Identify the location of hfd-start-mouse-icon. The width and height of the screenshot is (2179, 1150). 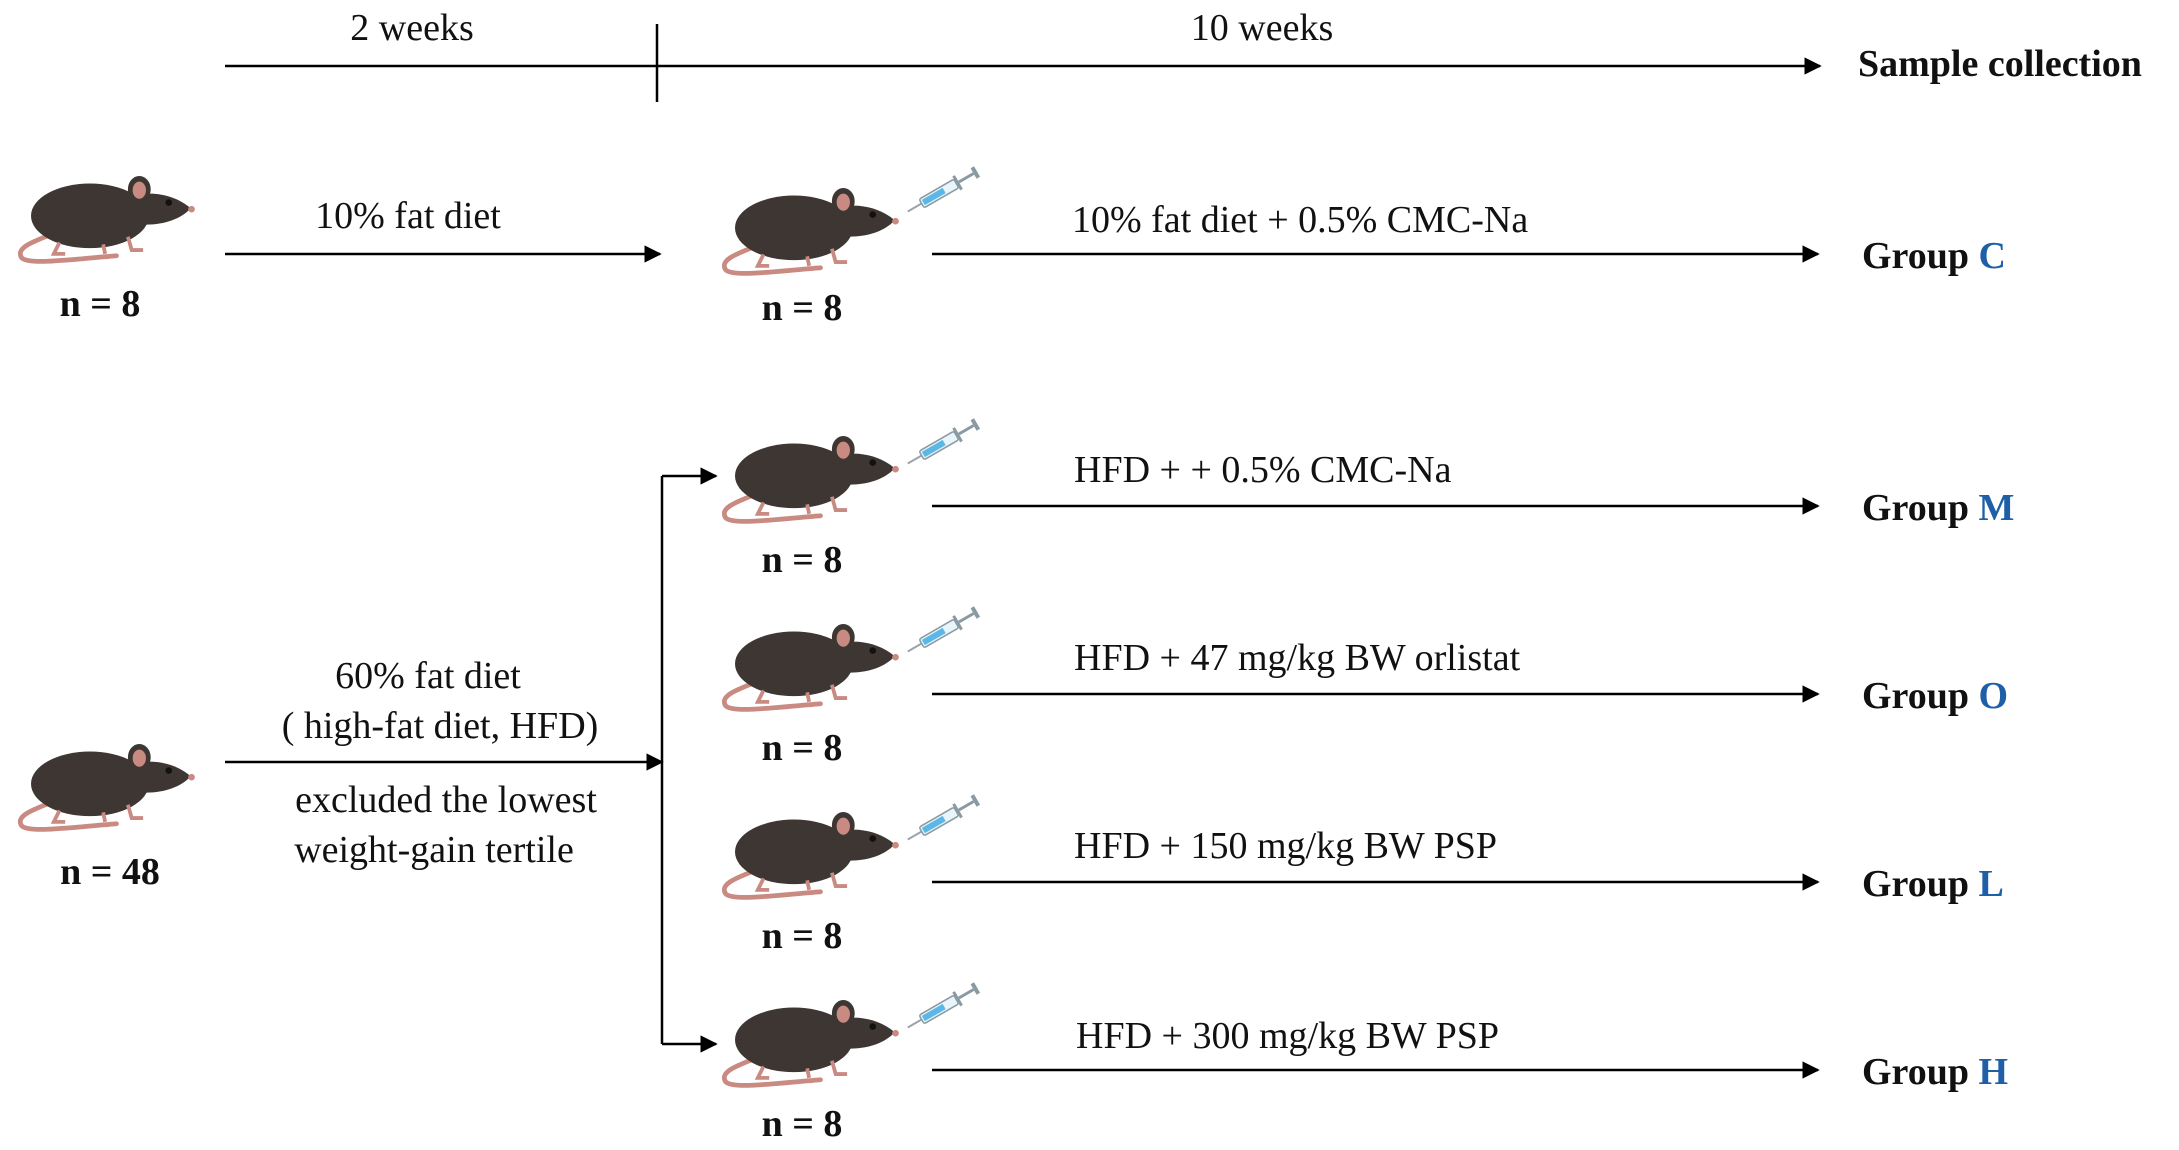
(107, 786).